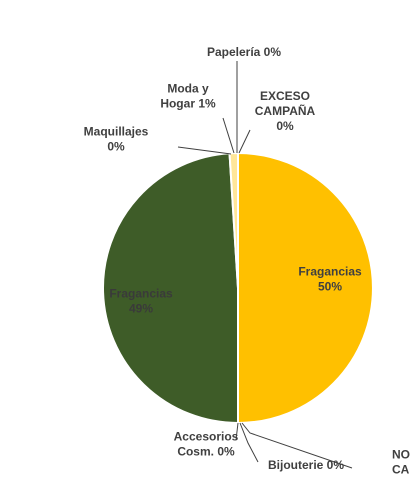 This screenshot has width=410, height=490. Describe the element at coordinates (244, 52) in the screenshot. I see `data-label-7: Papelería 0%` at that location.